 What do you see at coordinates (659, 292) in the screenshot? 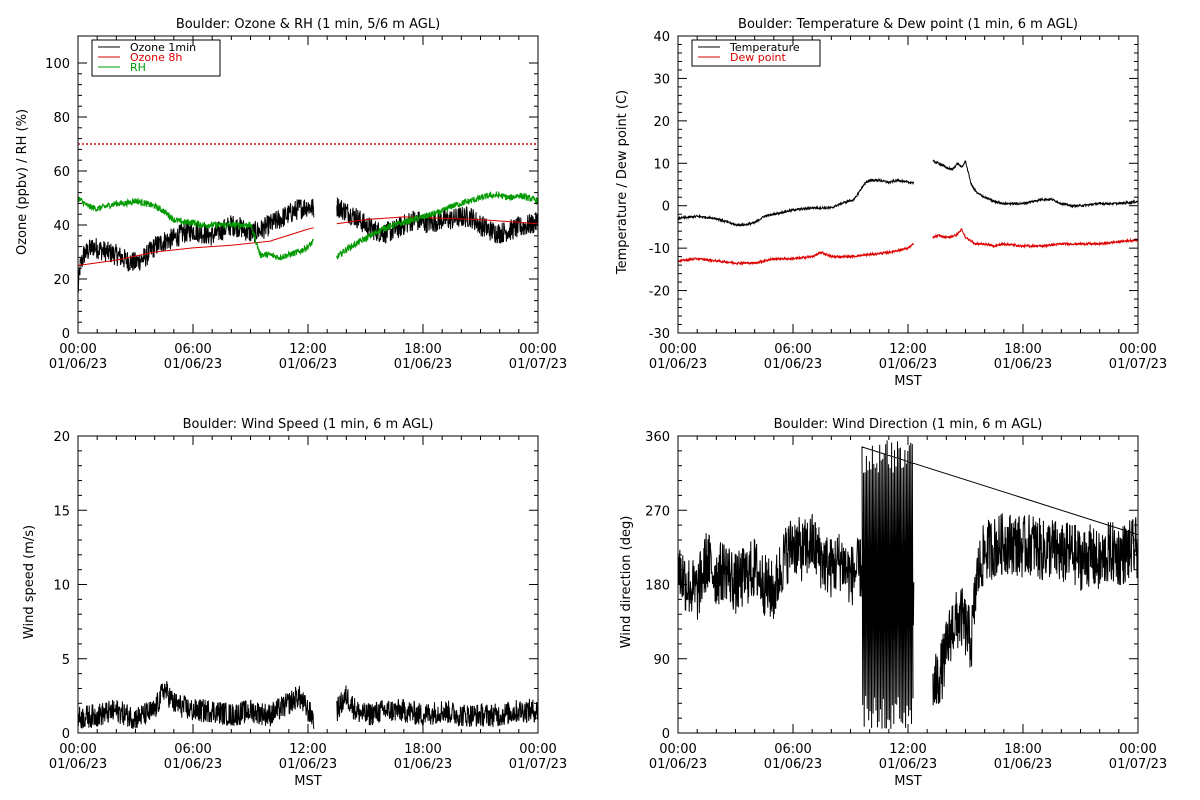
I see `y-tick-label: -20` at bounding box center [659, 292].